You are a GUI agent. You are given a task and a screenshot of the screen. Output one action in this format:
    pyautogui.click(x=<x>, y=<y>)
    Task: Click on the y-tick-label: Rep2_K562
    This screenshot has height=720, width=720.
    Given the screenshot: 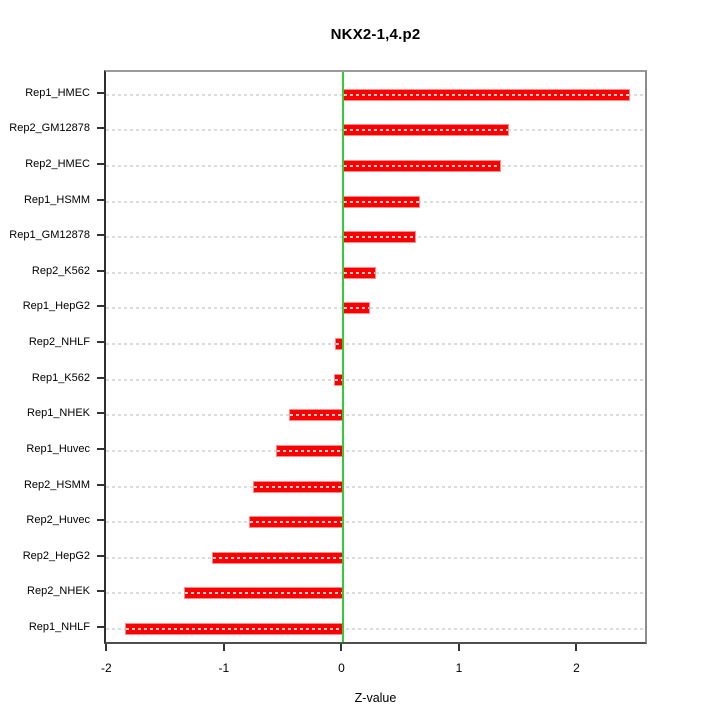 What is the action you would take?
    pyautogui.click(x=60, y=270)
    